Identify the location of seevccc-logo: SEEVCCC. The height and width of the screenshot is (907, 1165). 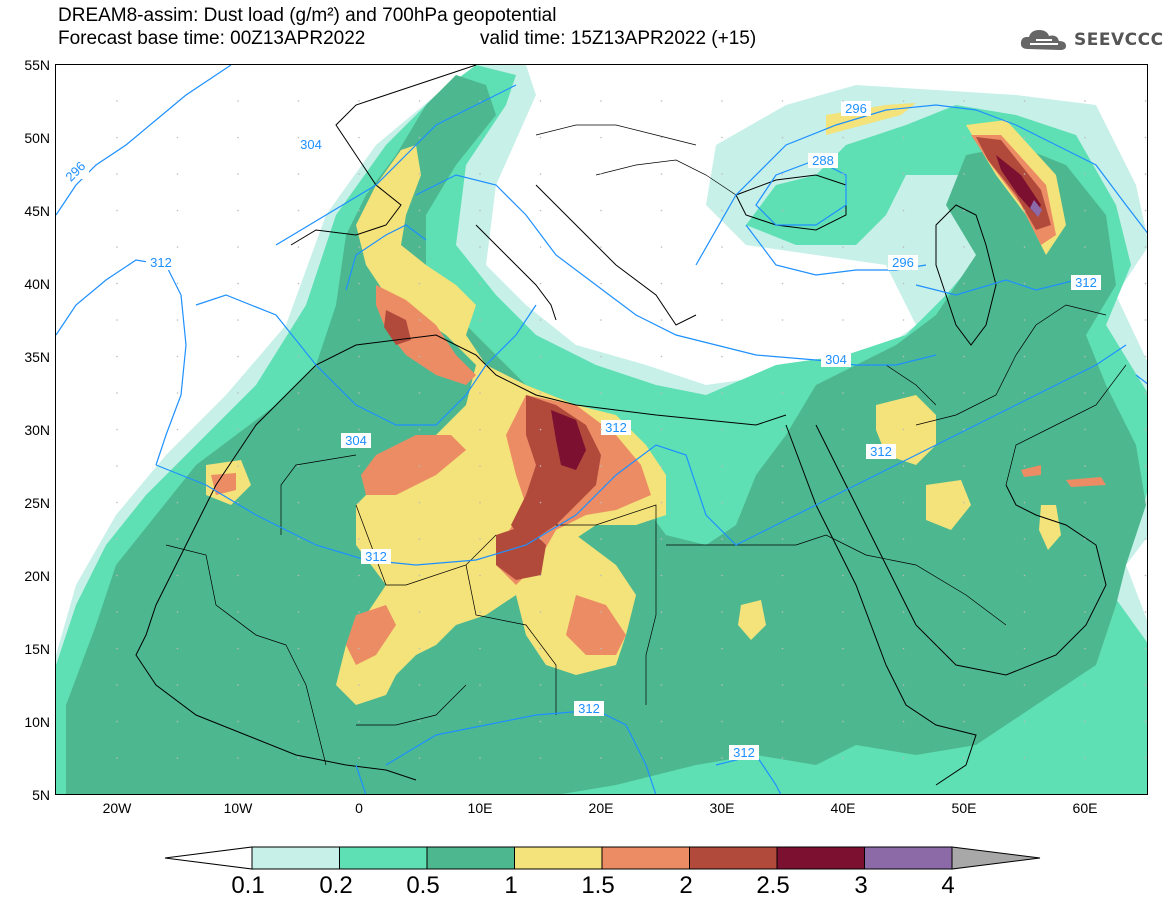
(1091, 40).